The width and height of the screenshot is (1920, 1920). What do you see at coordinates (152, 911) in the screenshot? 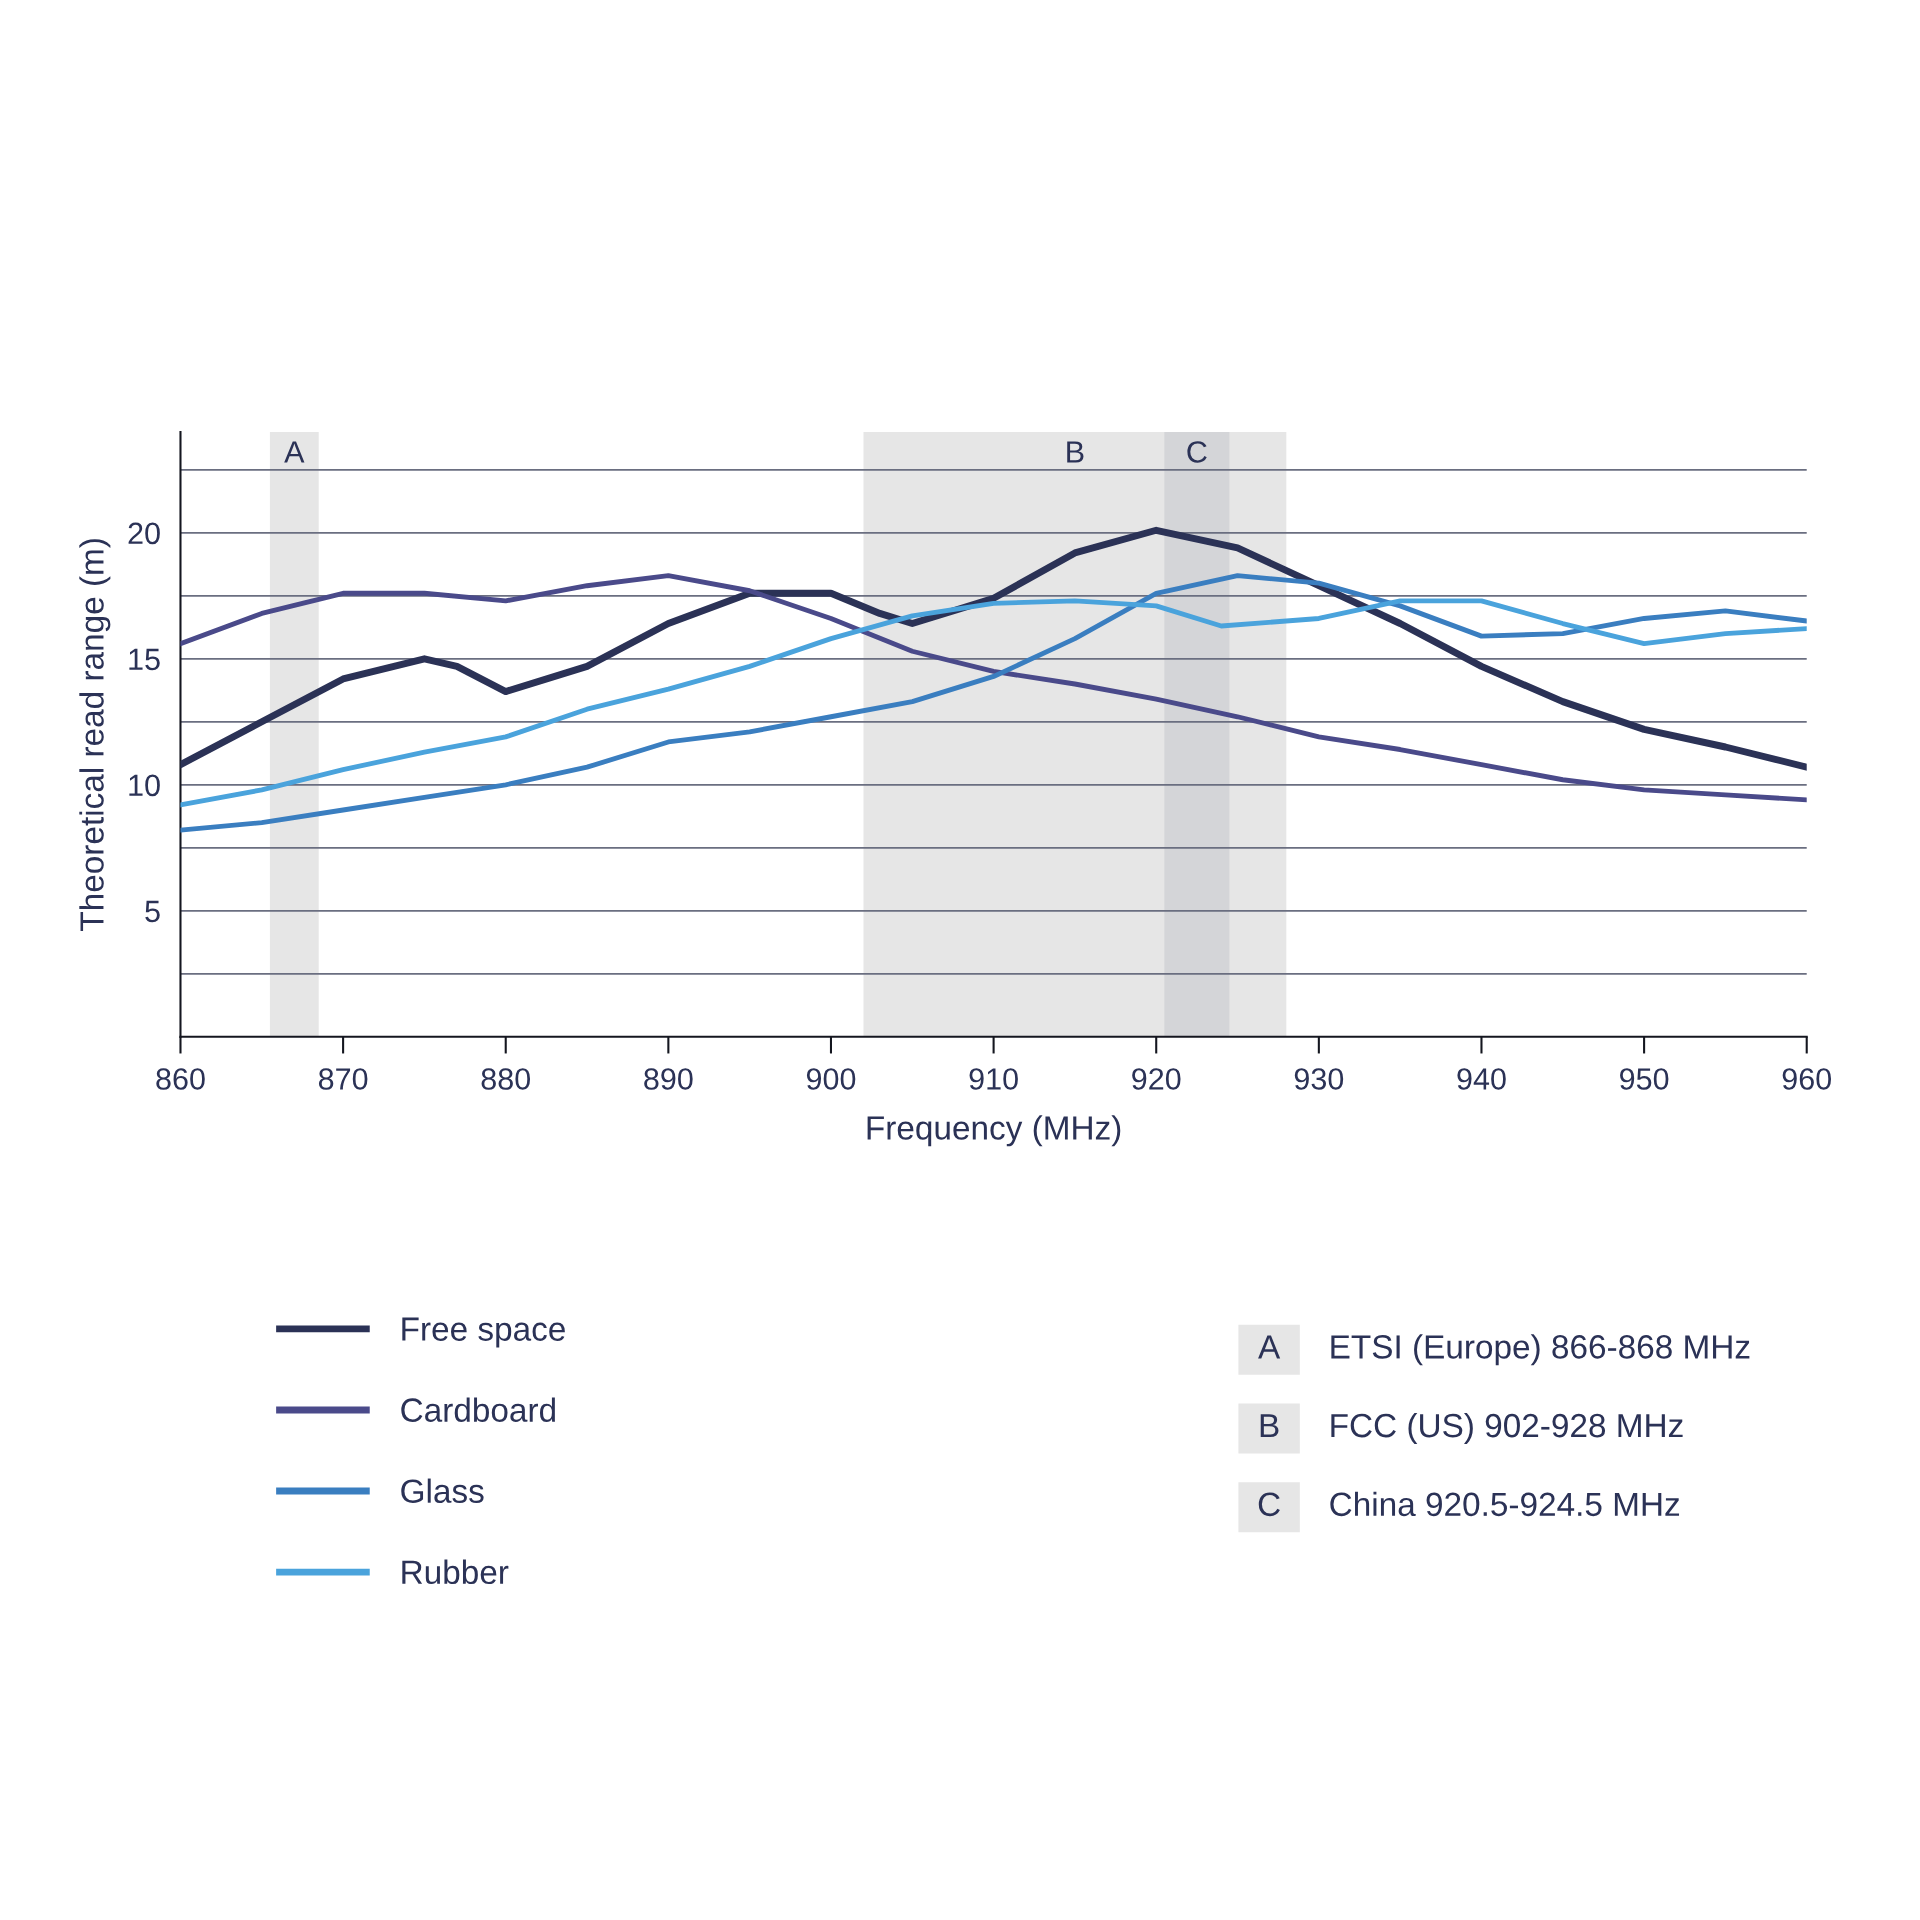
I see `y-tick-label: 5` at bounding box center [152, 911].